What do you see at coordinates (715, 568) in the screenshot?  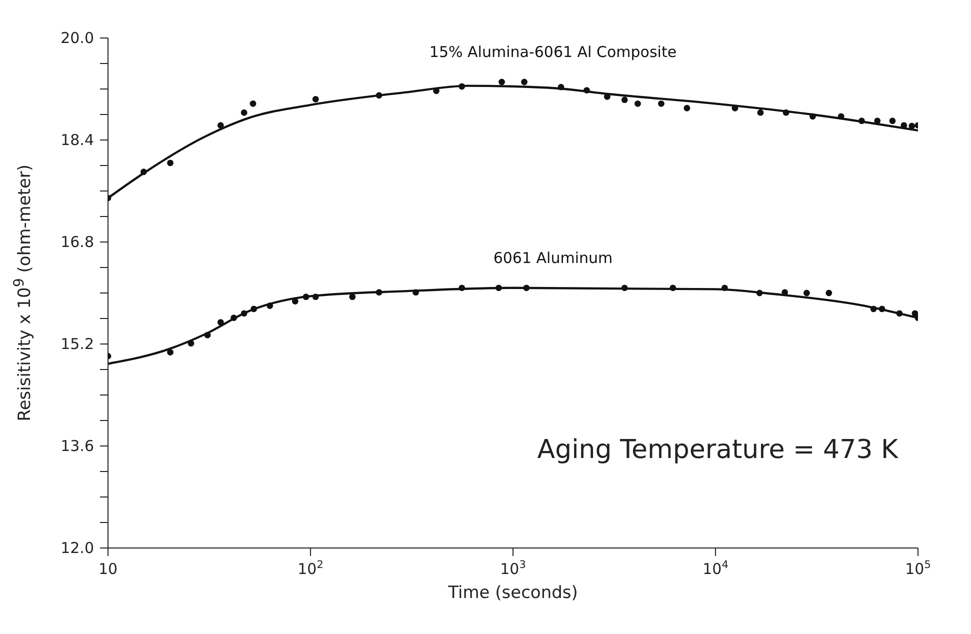 I see `x-tick-label: 10$^{4}$` at bounding box center [715, 568].